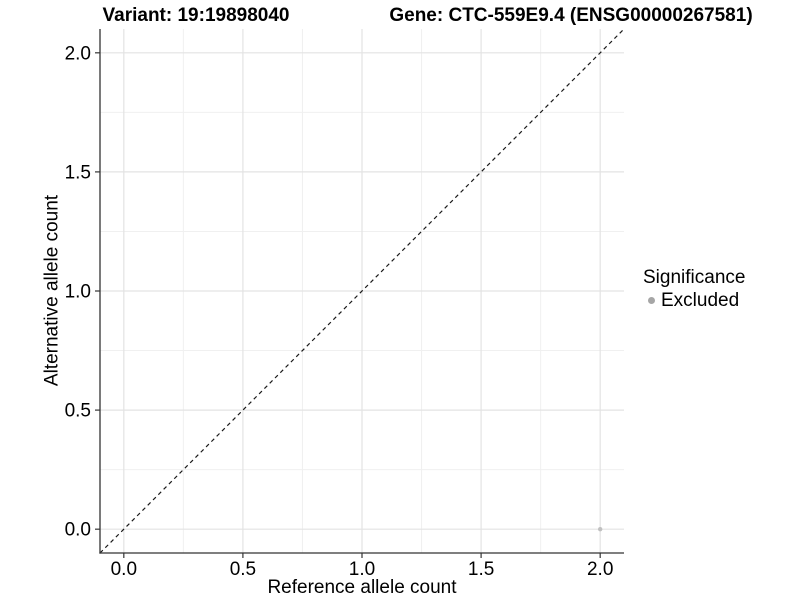 The image size is (800, 600). I want to click on x-tick-label: 2.0, so click(600, 569).